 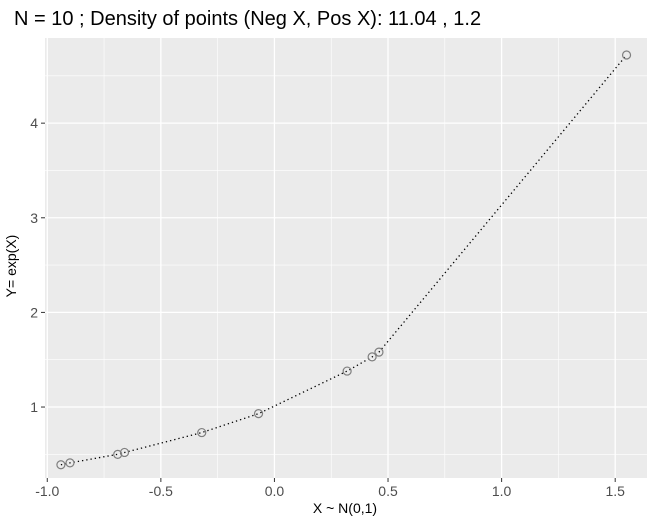 I want to click on y-tick-label: 2, so click(x=34, y=312).